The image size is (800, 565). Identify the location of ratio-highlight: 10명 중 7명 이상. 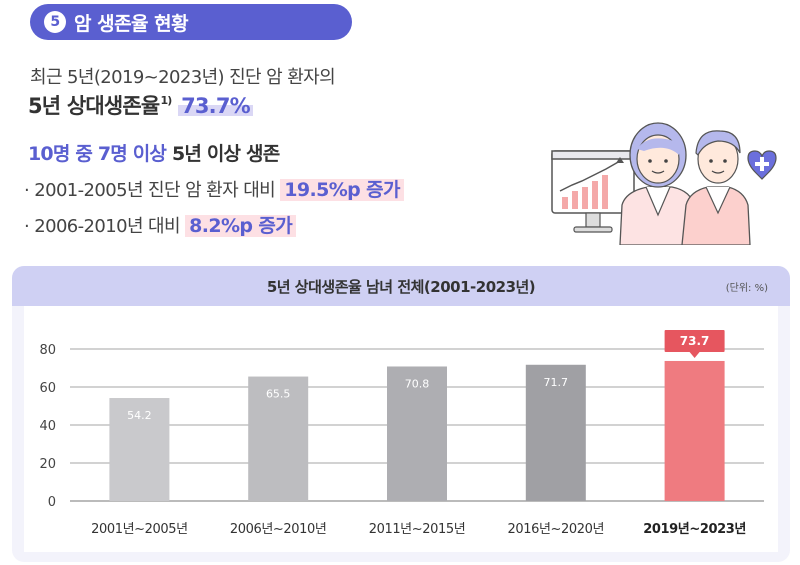
(97, 154).